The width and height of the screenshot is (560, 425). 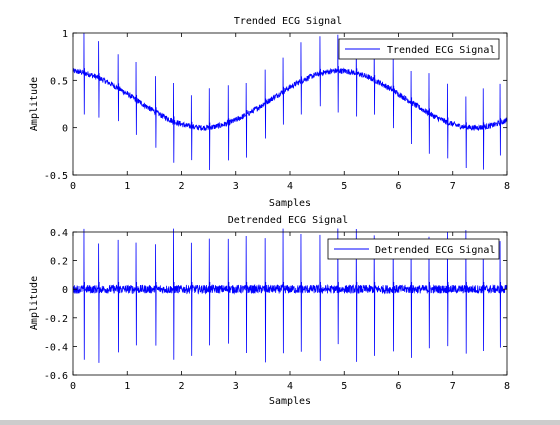 What do you see at coordinates (181, 186) in the screenshot?
I see `trended-x-tick-label: 2` at bounding box center [181, 186].